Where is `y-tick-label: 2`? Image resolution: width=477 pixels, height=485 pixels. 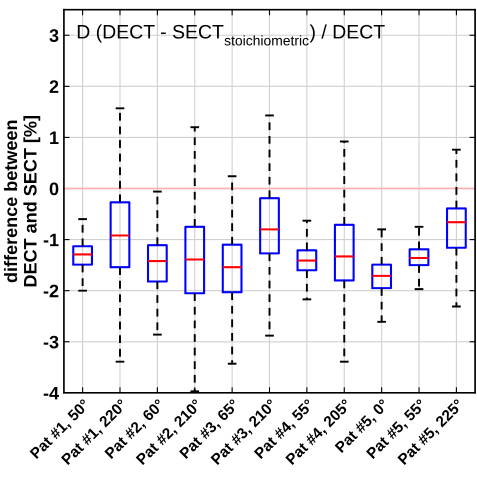 y-tick-label: 2 is located at coordinates (54, 86).